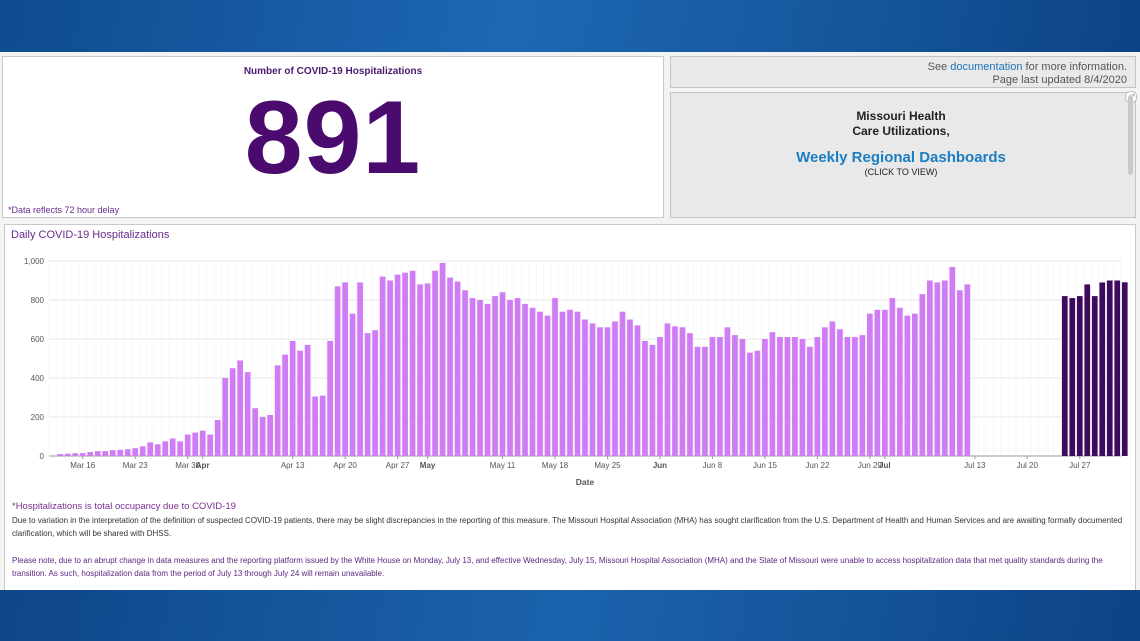  What do you see at coordinates (817, 465) in the screenshot?
I see `x-tick-label: Jun 22` at bounding box center [817, 465].